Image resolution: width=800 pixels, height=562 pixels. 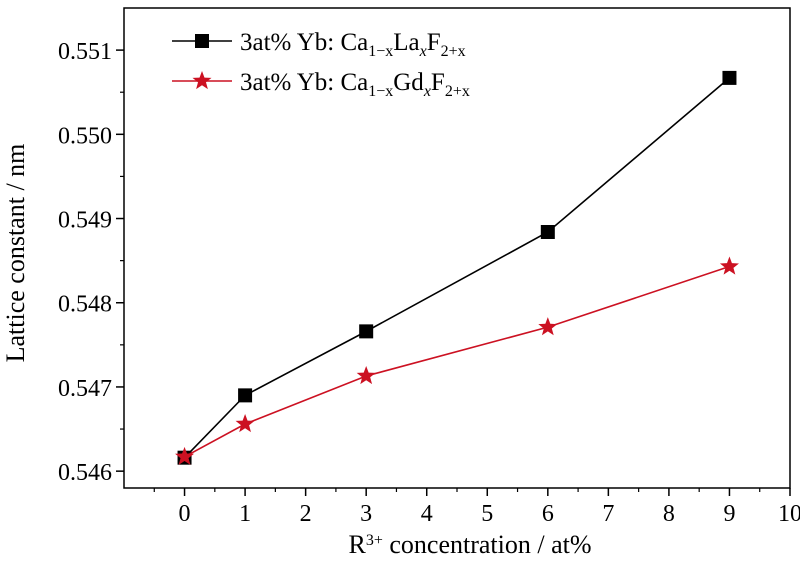 I want to click on x-tick-label: 5, so click(x=487, y=514).